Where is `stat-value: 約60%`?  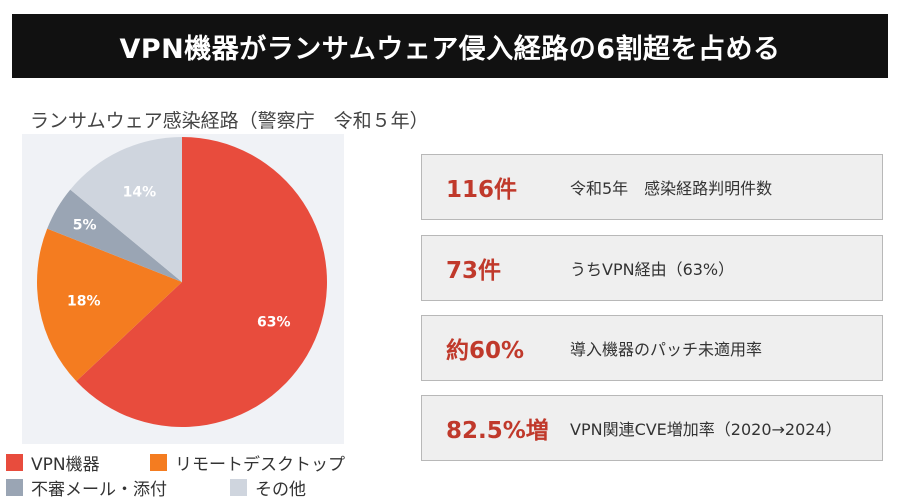 stat-value: 約60% is located at coordinates (485, 351).